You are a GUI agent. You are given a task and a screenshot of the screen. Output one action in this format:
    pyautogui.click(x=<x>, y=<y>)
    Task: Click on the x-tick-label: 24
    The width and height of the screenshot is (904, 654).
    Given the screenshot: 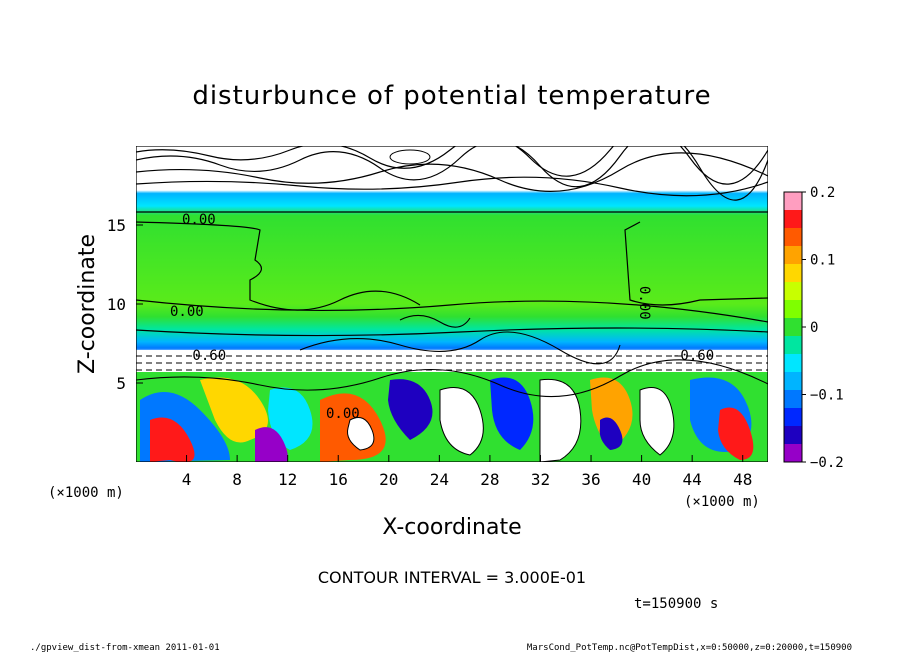 What is the action you would take?
    pyautogui.click(x=439, y=479)
    